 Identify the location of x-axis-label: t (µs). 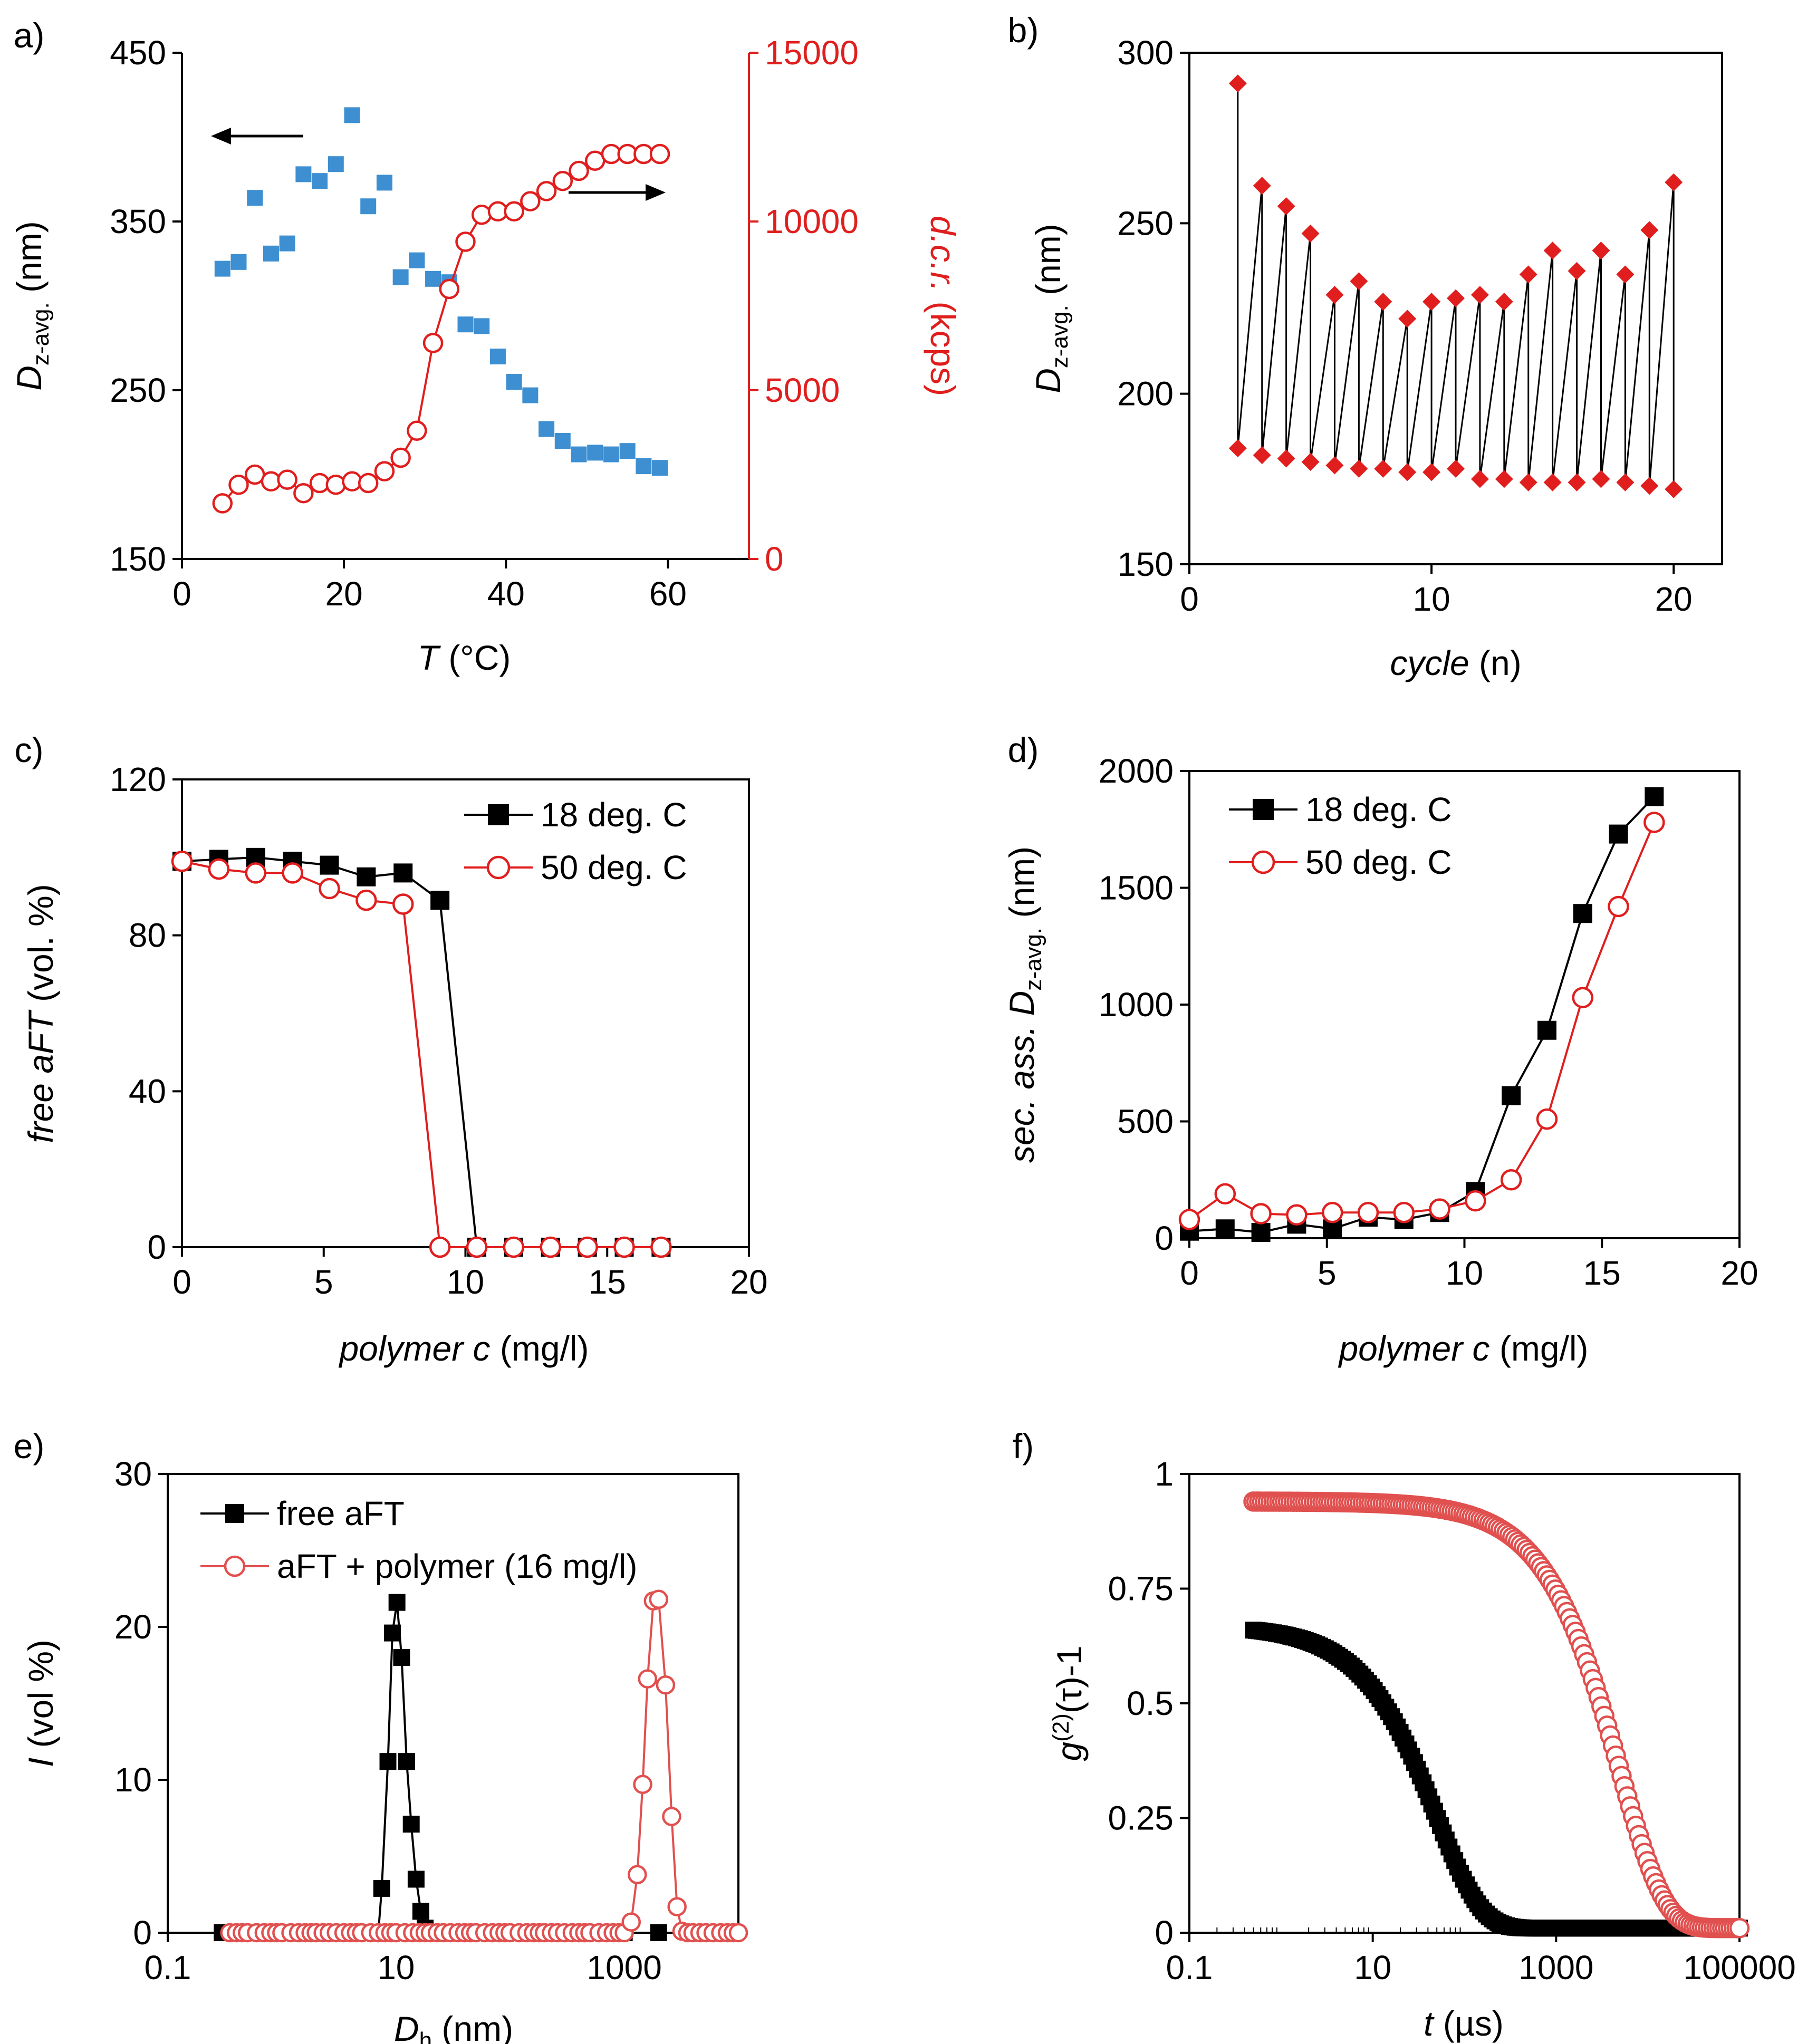
(1464, 2023).